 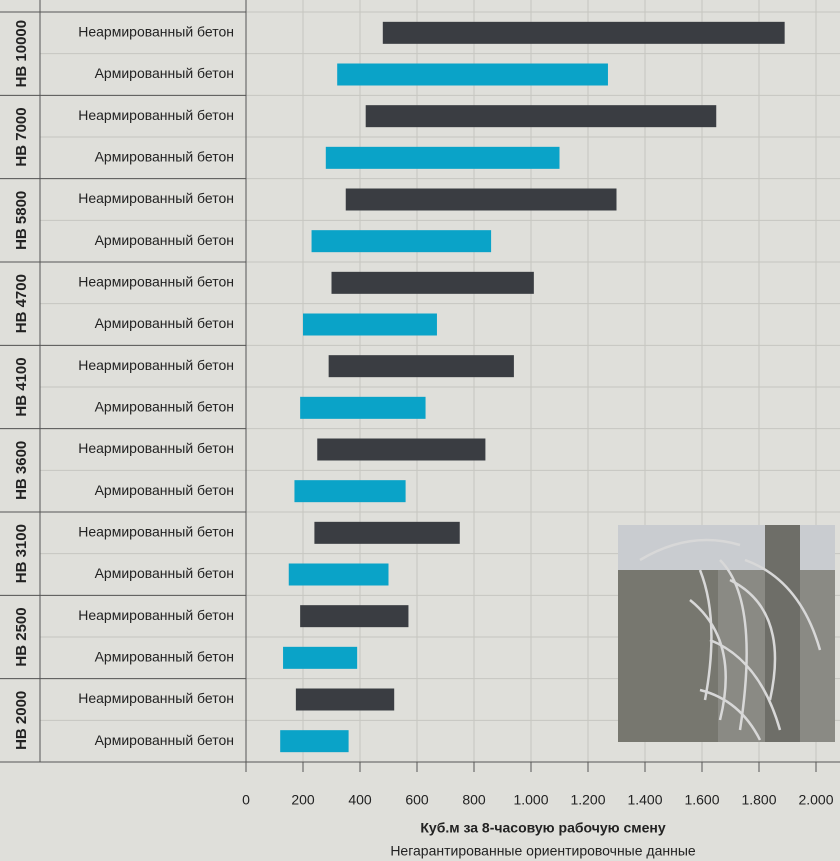 I want to click on group-label: HB 5800, so click(x=21, y=220).